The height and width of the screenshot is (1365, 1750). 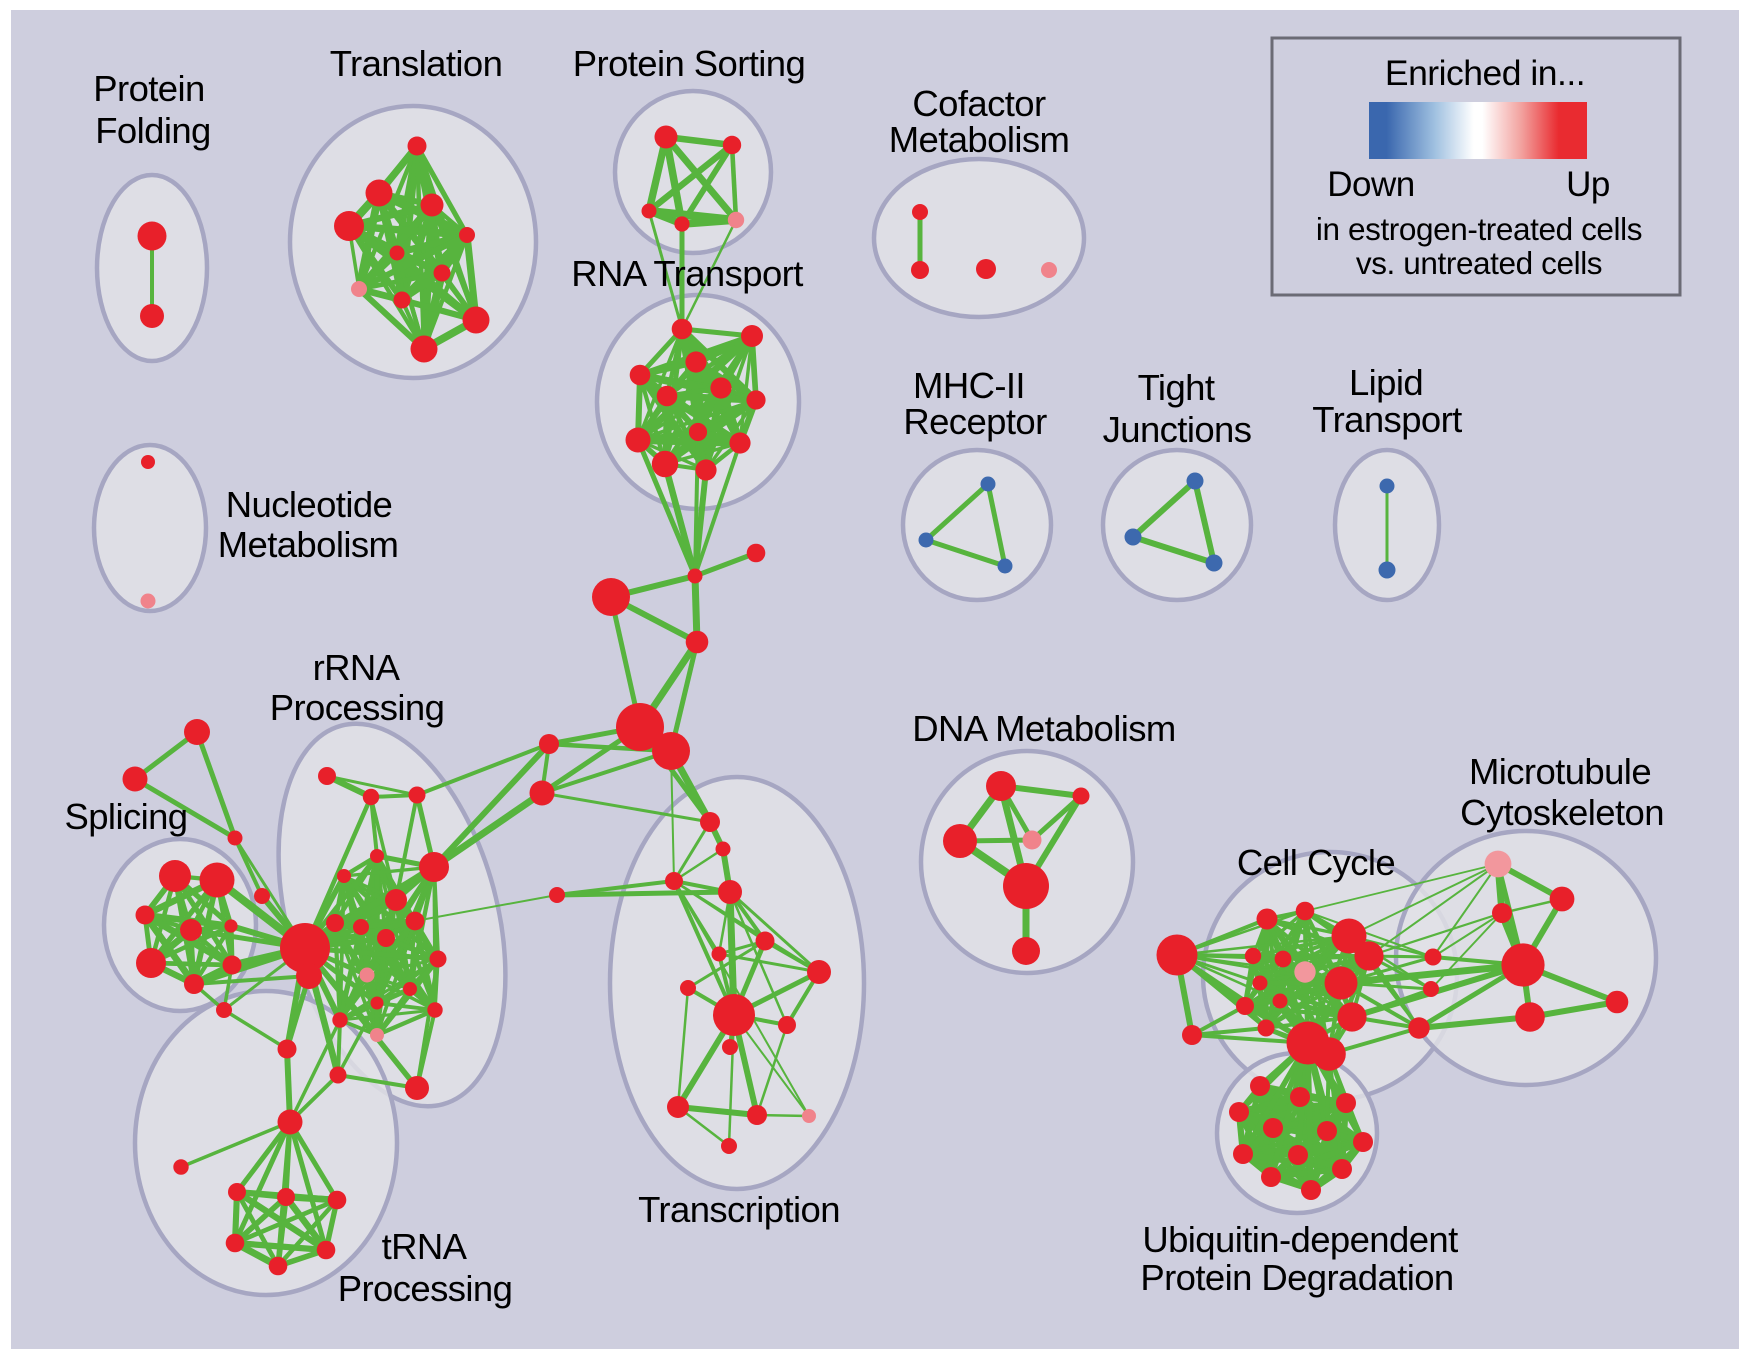 What do you see at coordinates (1316, 862) in the screenshot?
I see `svg-text: Cell Cycle` at bounding box center [1316, 862].